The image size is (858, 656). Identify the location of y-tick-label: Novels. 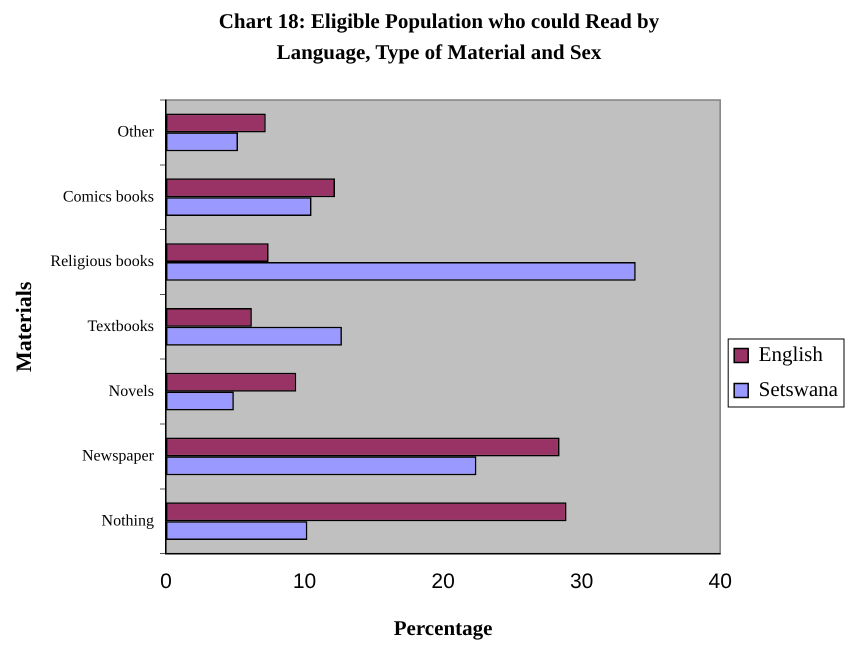
(131, 391).